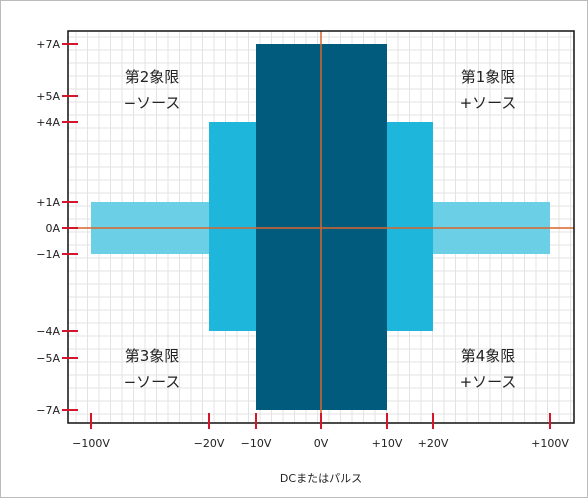 The height and width of the screenshot is (498, 588). Describe the element at coordinates (387, 443) in the screenshot. I see `x-tick-label: +10V` at that location.